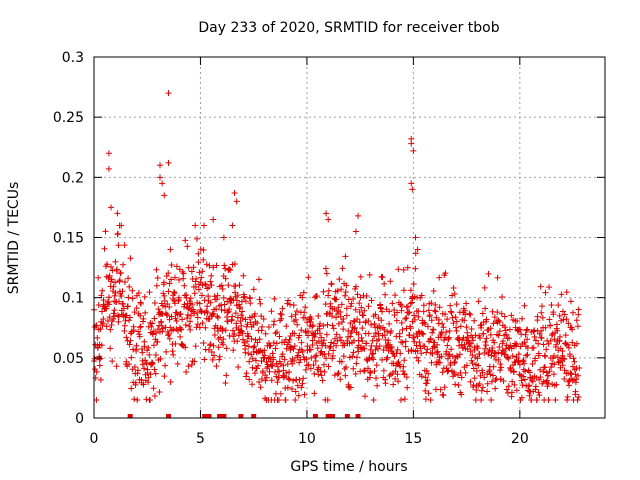 Image resolution: width=640 pixels, height=480 pixels. I want to click on x-tick-label: 0, so click(94, 439).